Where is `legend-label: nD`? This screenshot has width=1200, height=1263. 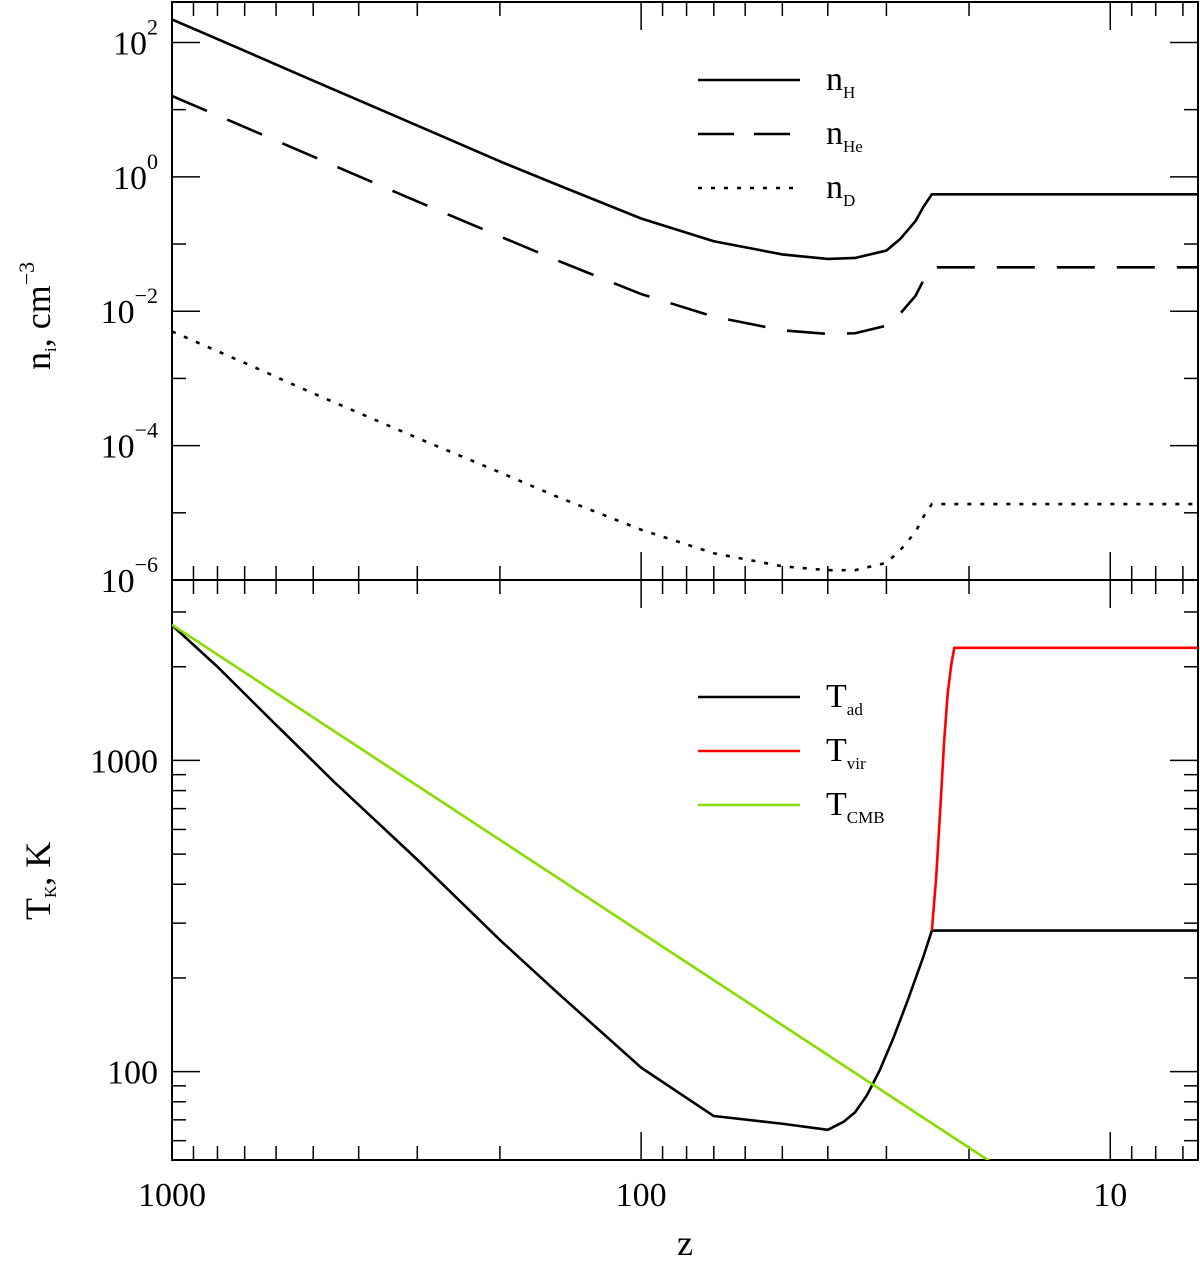 legend-label: nD is located at coordinates (840, 189).